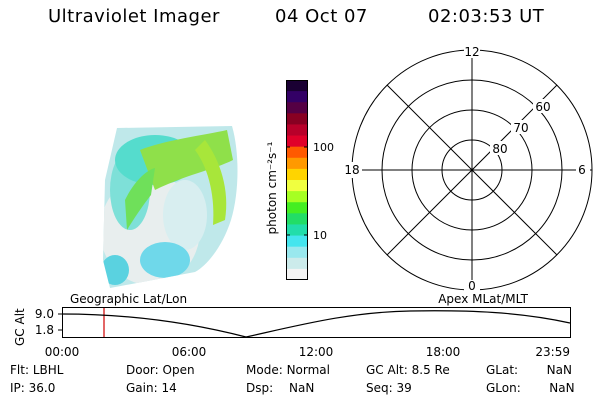 Image resolution: width=600 pixels, height=400 pixels. I want to click on glon-label: GLon:, so click(503, 388).